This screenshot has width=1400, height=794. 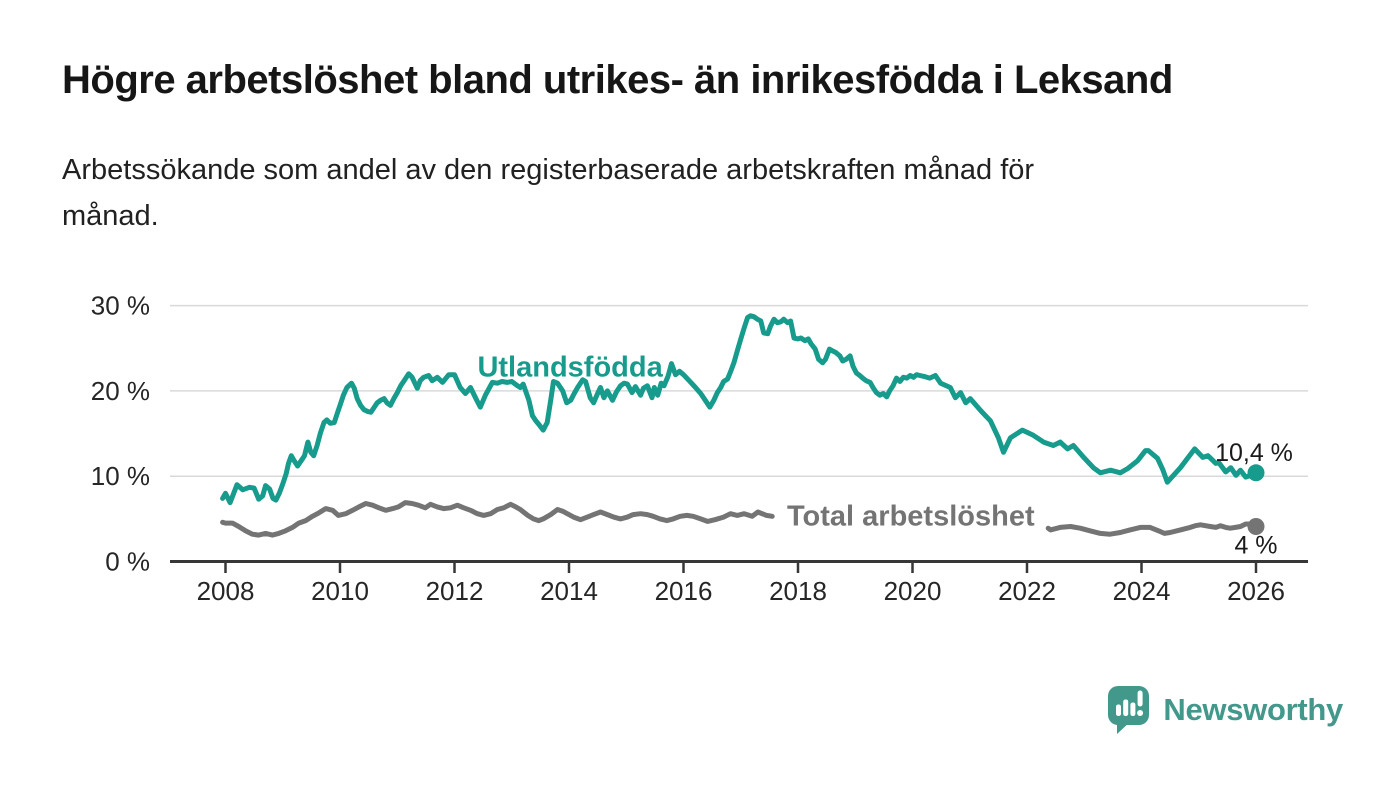 I want to click on x-axis-tick-label: 2012, so click(x=455, y=591).